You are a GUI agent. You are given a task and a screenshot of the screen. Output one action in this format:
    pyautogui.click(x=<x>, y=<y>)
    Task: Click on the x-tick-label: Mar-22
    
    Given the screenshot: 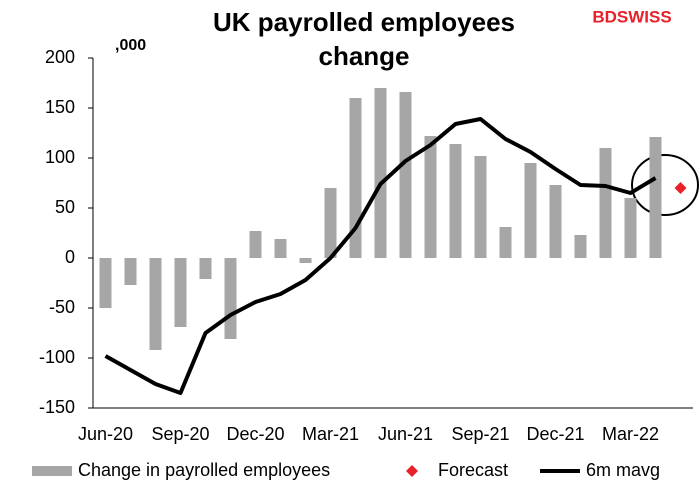 What is the action you would take?
    pyautogui.click(x=630, y=434)
    